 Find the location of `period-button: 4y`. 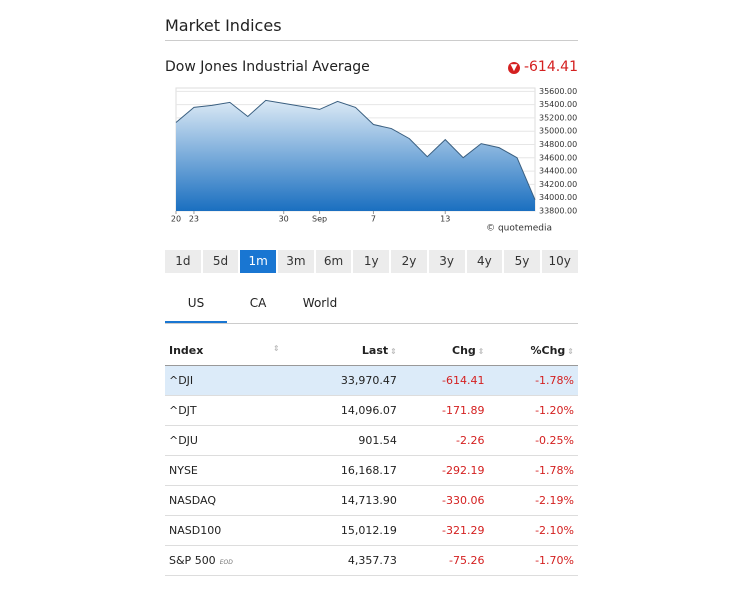

period-button: 4y is located at coordinates (484, 261).